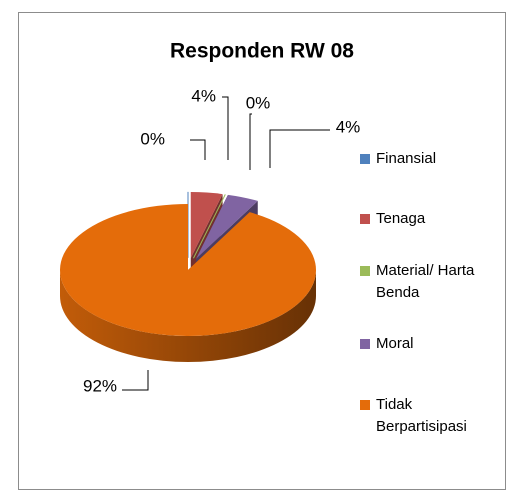 This screenshot has height=499, width=517. I want to click on legend-item: Tidak Berpartisipasi, so click(432, 416).